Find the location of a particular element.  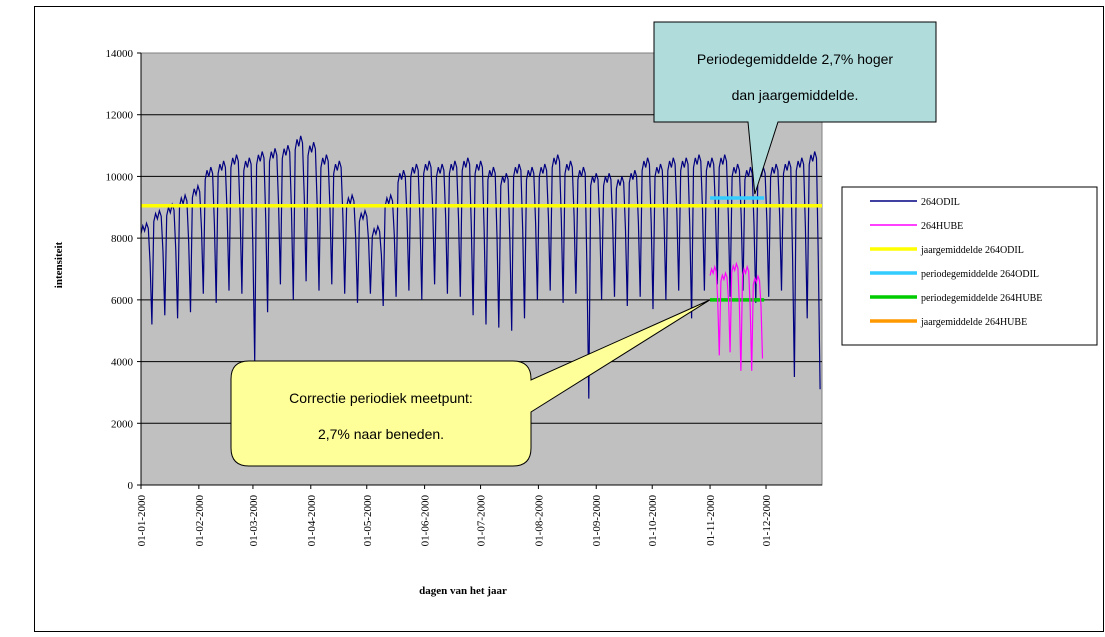

legend-label: jaargemiddelde 264ODIL is located at coordinates (972, 250).